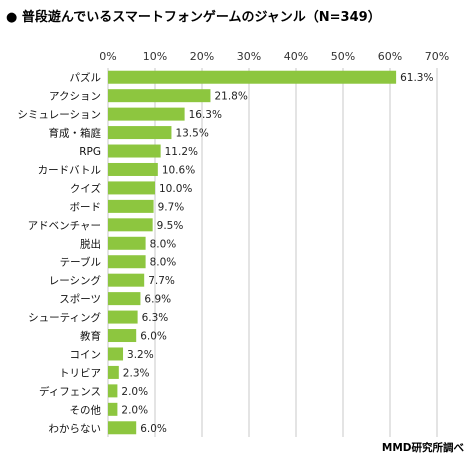 The image size is (468, 459). I want to click on category-label: その他, so click(86, 409).